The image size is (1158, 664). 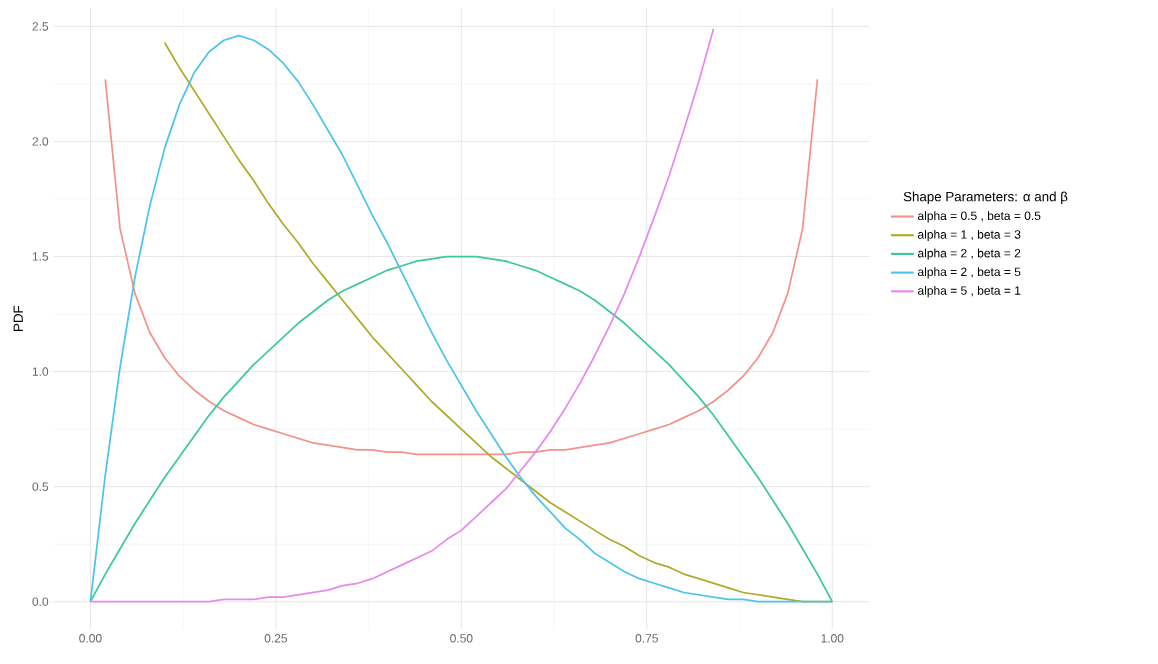 What do you see at coordinates (18, 318) in the screenshot?
I see `y-axis-title: PDF` at bounding box center [18, 318].